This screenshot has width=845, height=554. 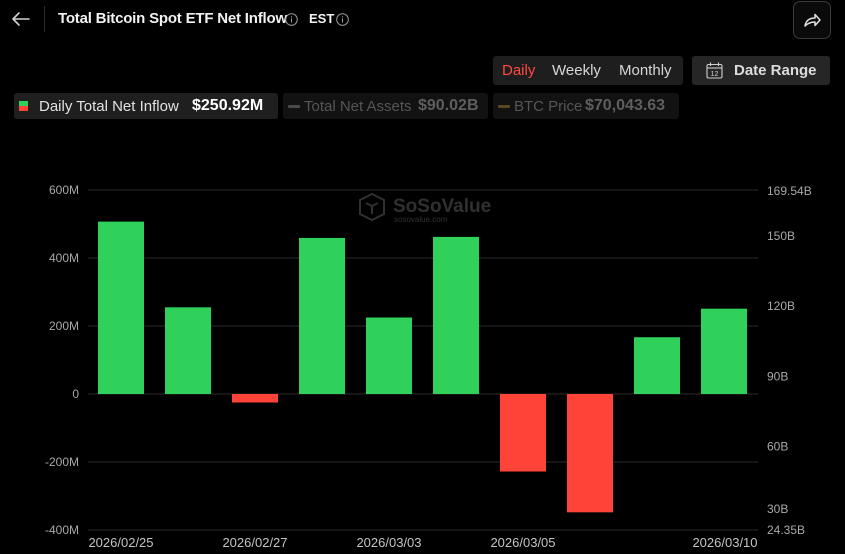 I want to click on sosovalue-logo-icon, so click(x=372, y=207).